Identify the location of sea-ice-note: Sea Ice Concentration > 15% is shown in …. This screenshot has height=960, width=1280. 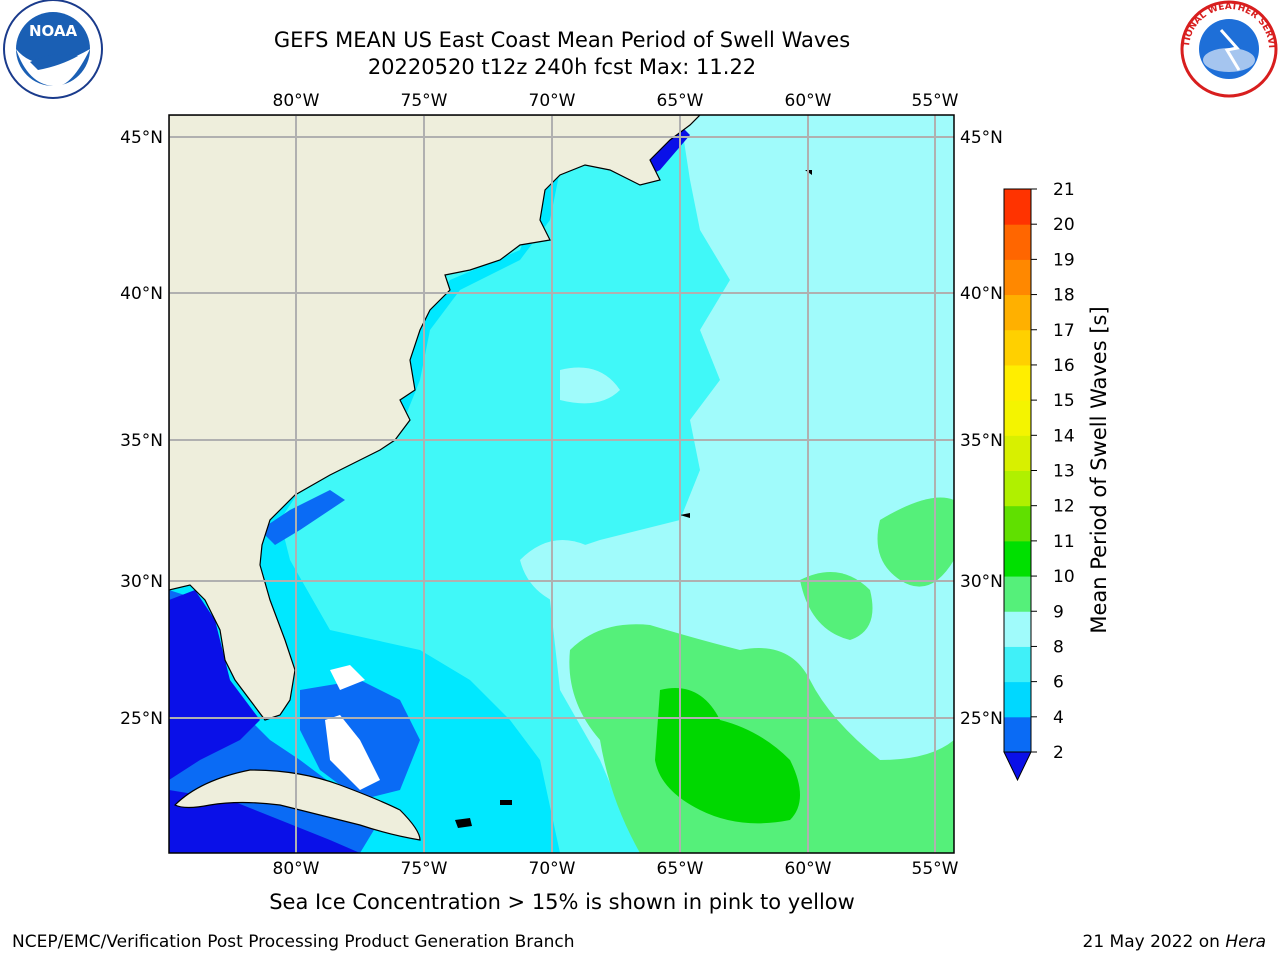
(562, 902).